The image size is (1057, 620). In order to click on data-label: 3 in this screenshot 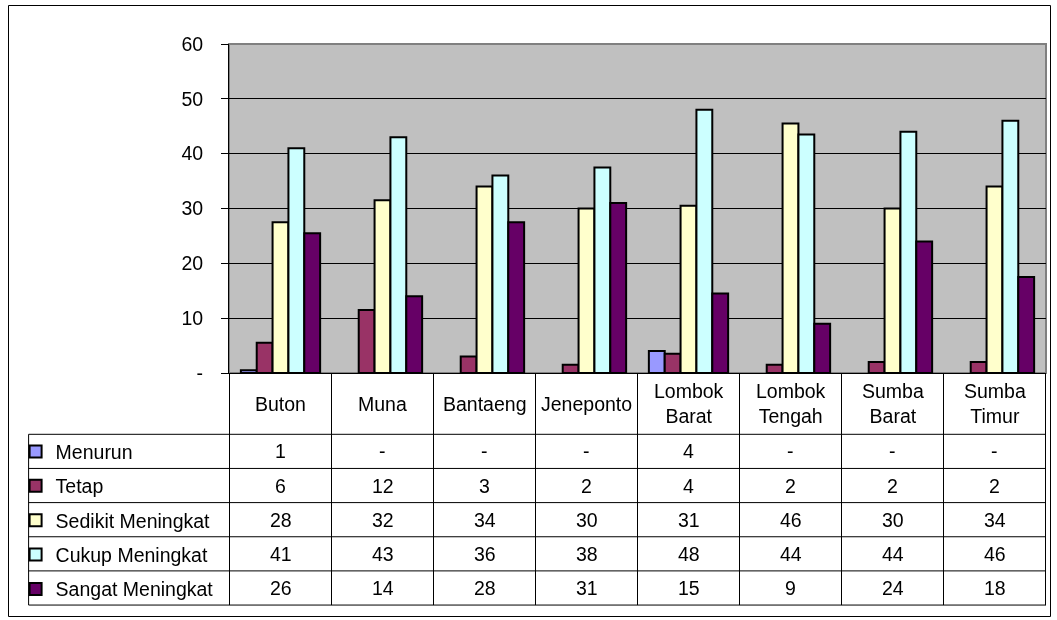, I will do `click(484, 486)`.